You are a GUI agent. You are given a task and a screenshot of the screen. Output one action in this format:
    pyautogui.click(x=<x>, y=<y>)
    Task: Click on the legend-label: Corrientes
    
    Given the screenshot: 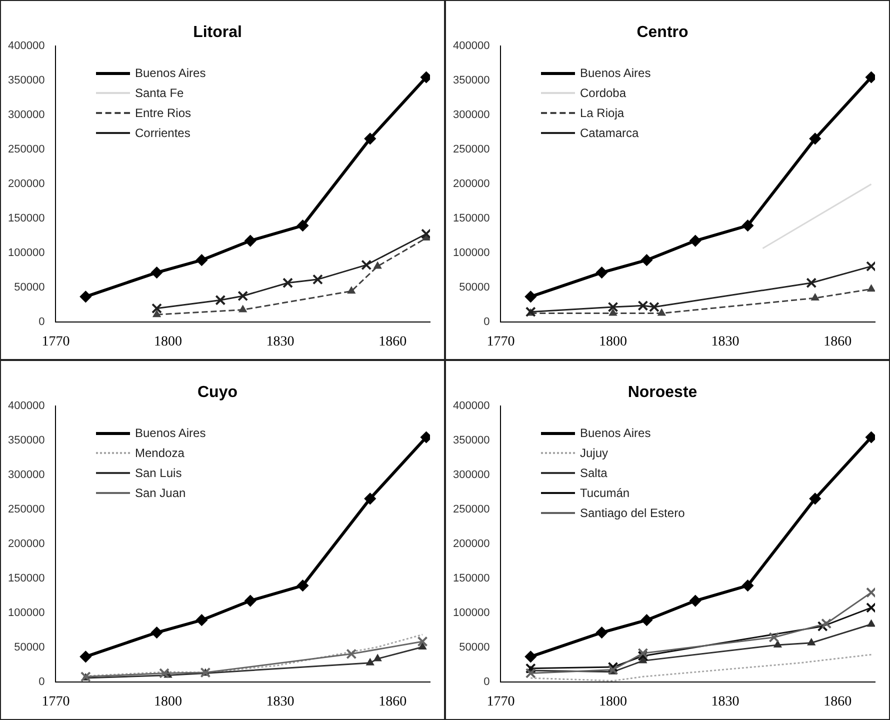 What is the action you would take?
    pyautogui.click(x=162, y=133)
    